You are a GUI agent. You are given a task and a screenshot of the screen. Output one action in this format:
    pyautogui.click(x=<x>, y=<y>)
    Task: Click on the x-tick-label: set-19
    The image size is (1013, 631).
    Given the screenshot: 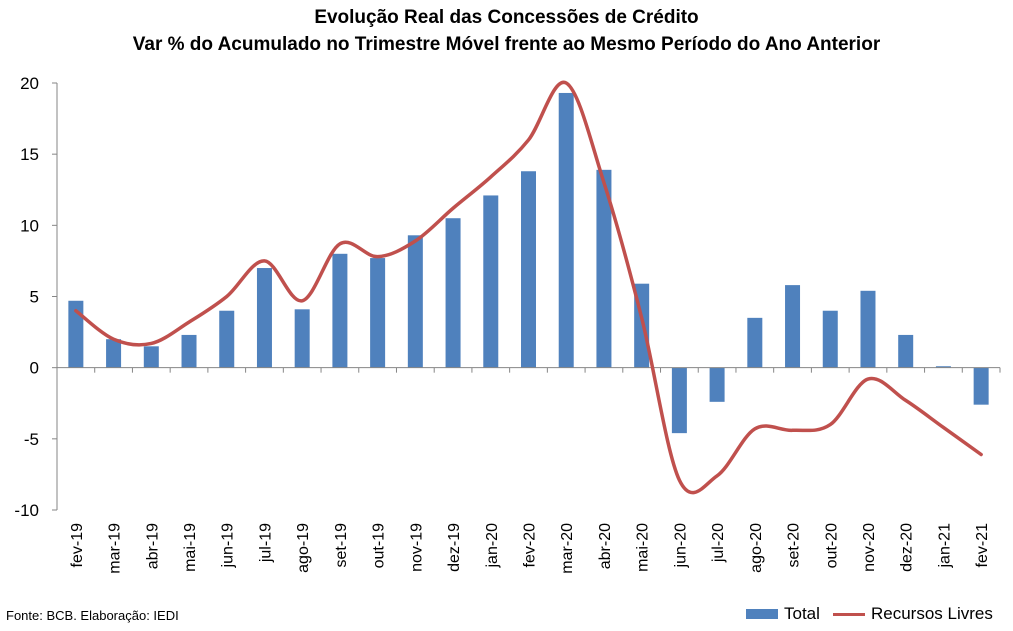 What is the action you would take?
    pyautogui.click(x=341, y=545)
    